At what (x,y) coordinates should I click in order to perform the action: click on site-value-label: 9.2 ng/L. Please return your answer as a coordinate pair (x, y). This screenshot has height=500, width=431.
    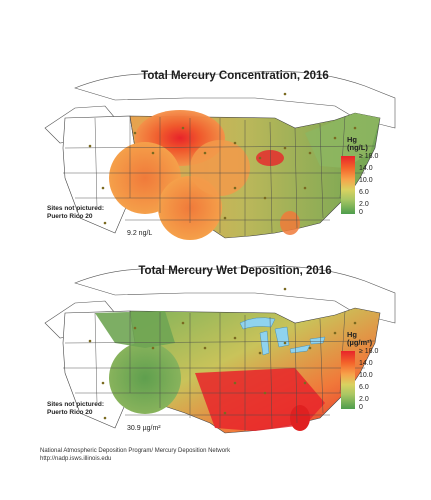
    Looking at the image, I should click on (140, 233).